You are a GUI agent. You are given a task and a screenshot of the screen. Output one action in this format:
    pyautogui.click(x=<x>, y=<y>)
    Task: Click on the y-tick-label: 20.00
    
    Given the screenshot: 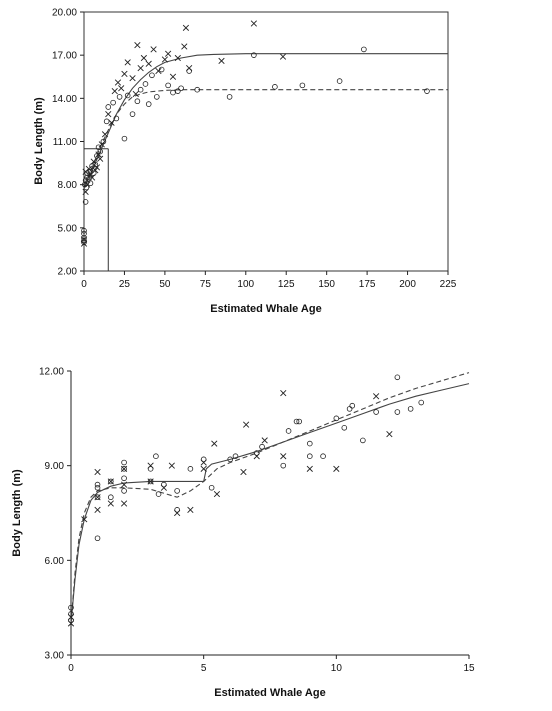 What is the action you would take?
    pyautogui.click(x=64, y=13)
    